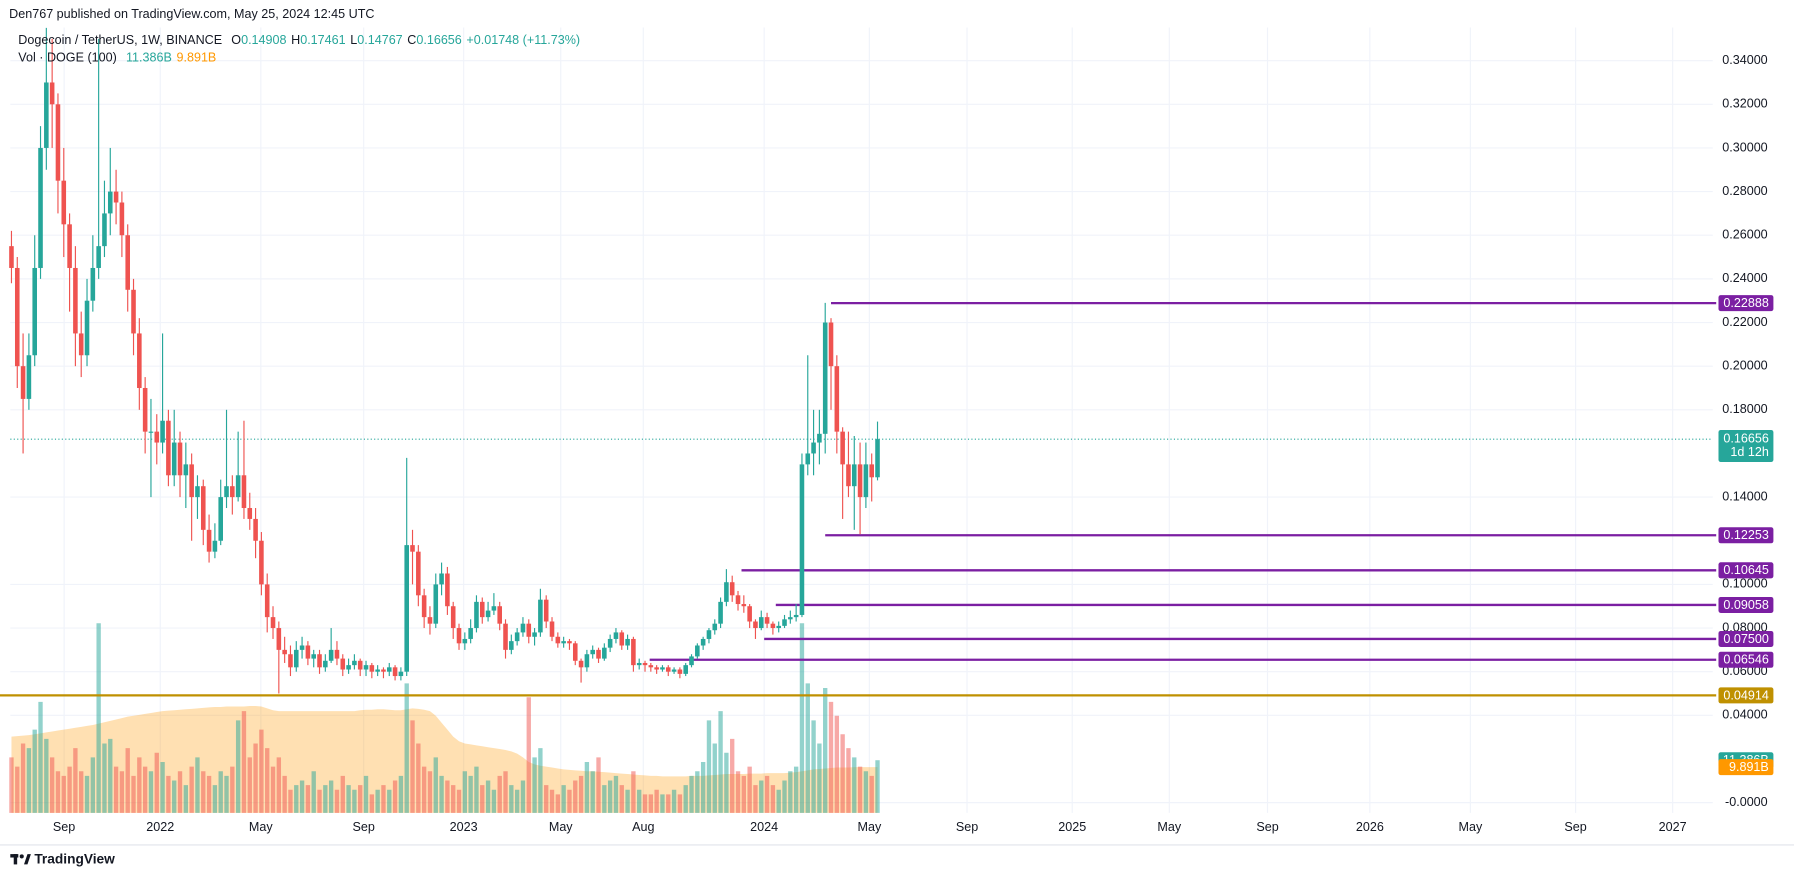 This screenshot has height=877, width=1794. Describe the element at coordinates (1744, 104) in the screenshot. I see `y-tick-label: 0.32000` at that location.